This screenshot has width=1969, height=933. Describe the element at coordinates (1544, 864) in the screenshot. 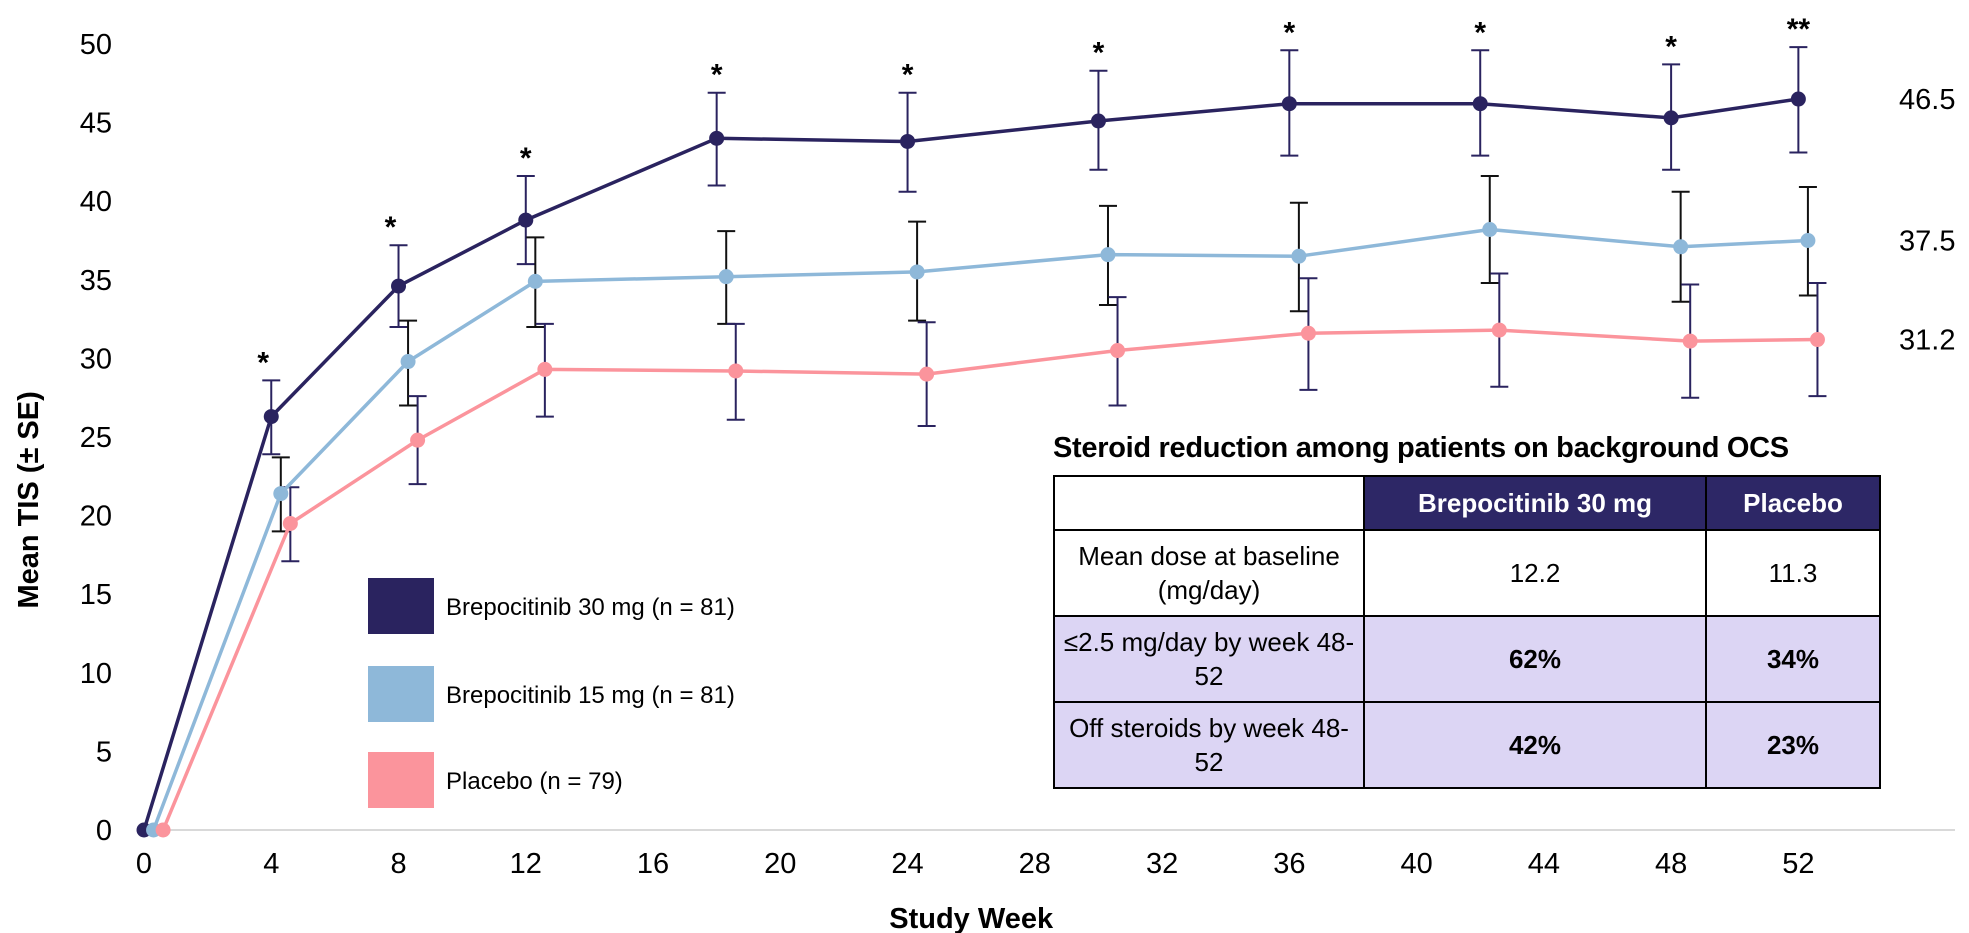

I see `x-tick-label: 44` at that location.